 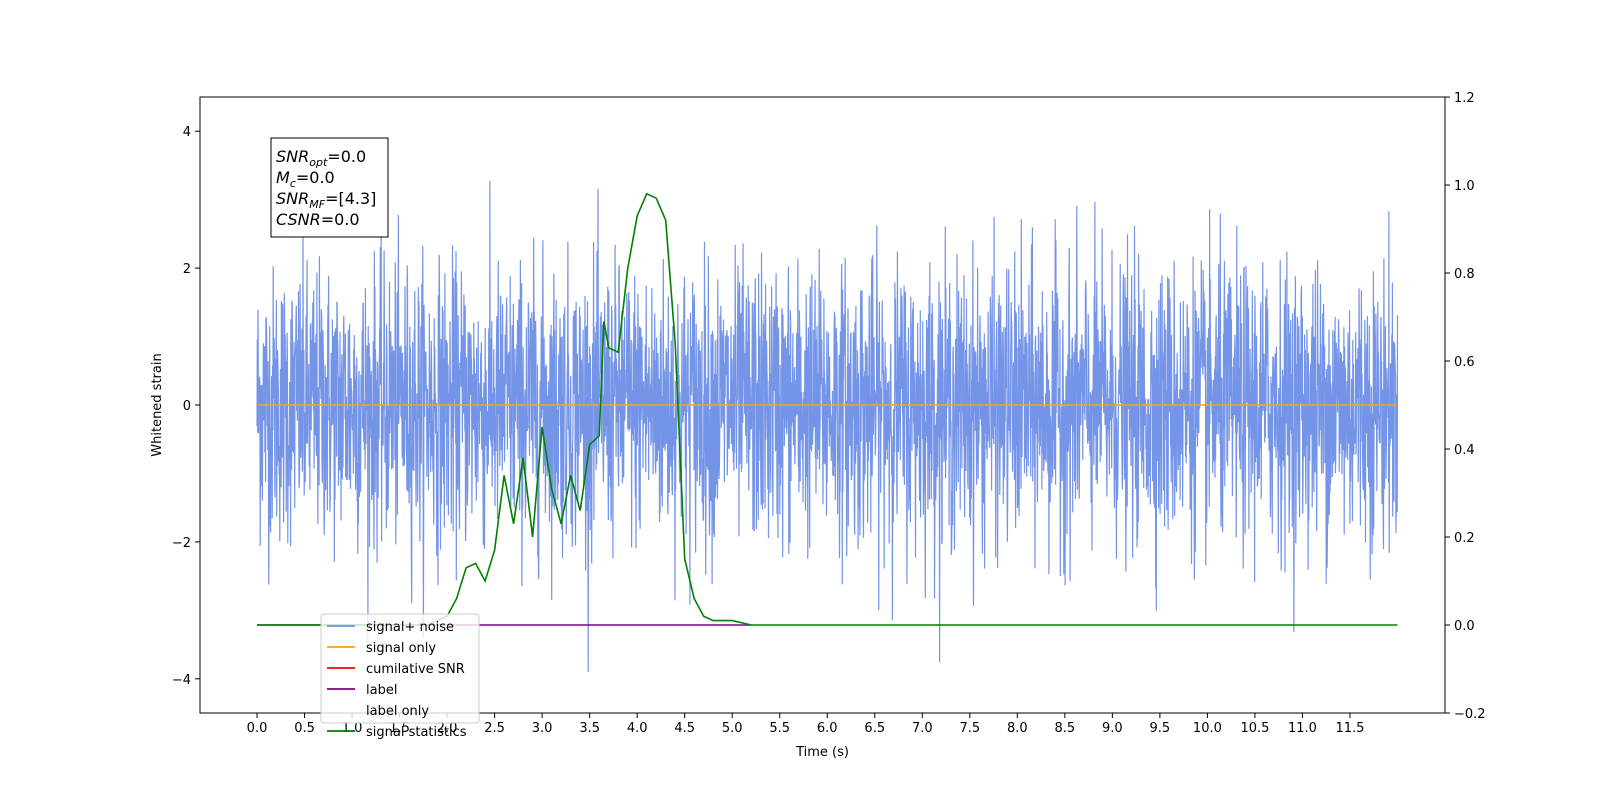 I want to click on x-tick-label: 5.0, so click(x=732, y=728).